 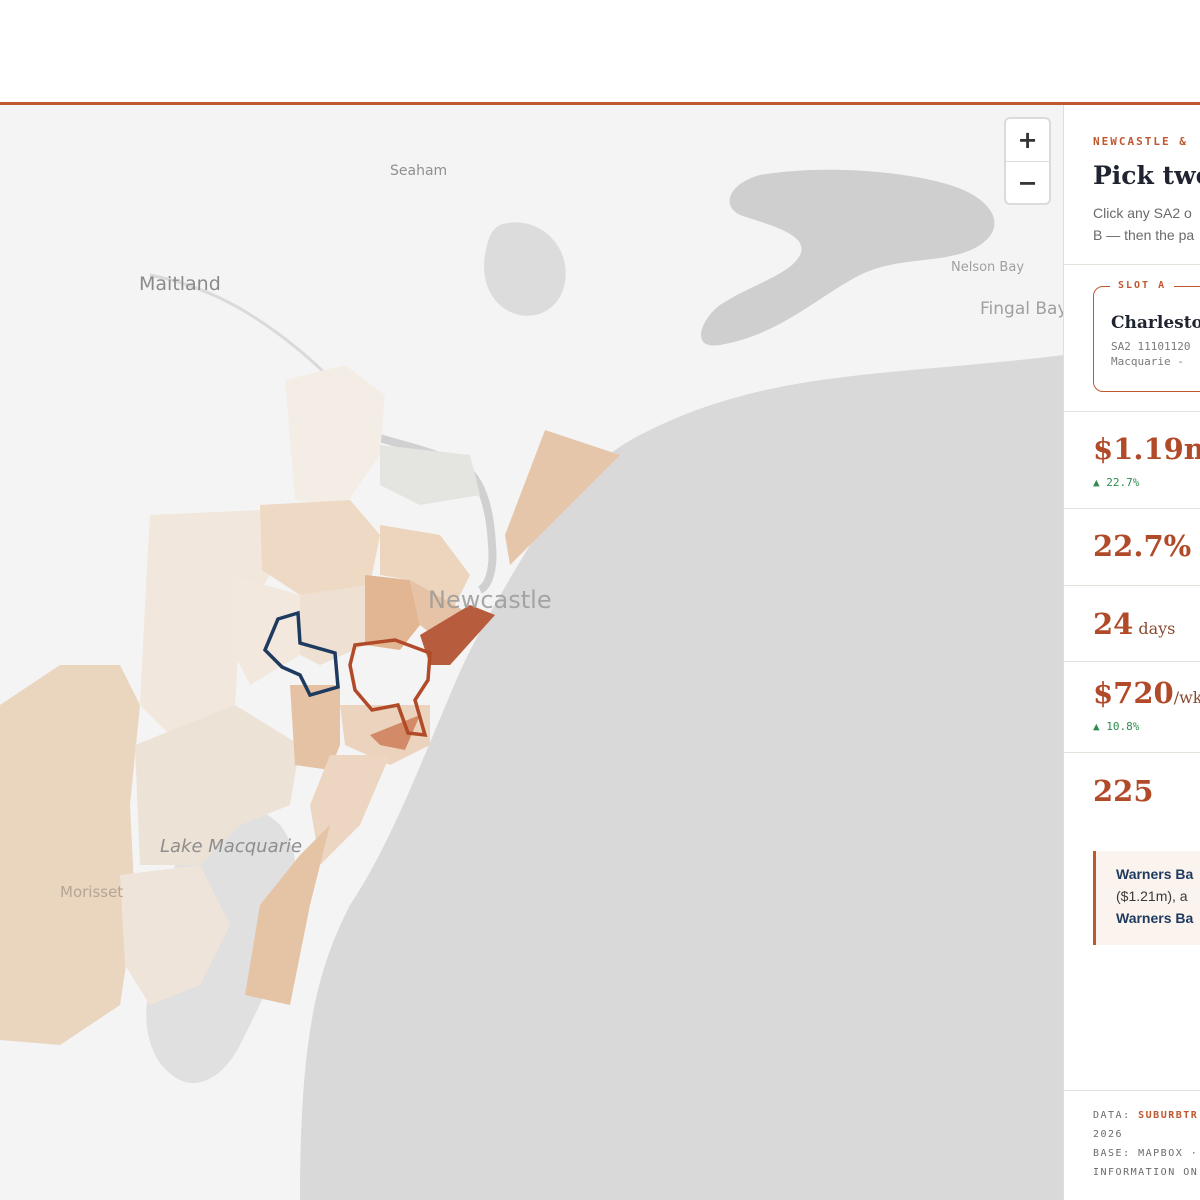 What do you see at coordinates (1186, 697) in the screenshot?
I see `rent-unit: /wk` at bounding box center [1186, 697].